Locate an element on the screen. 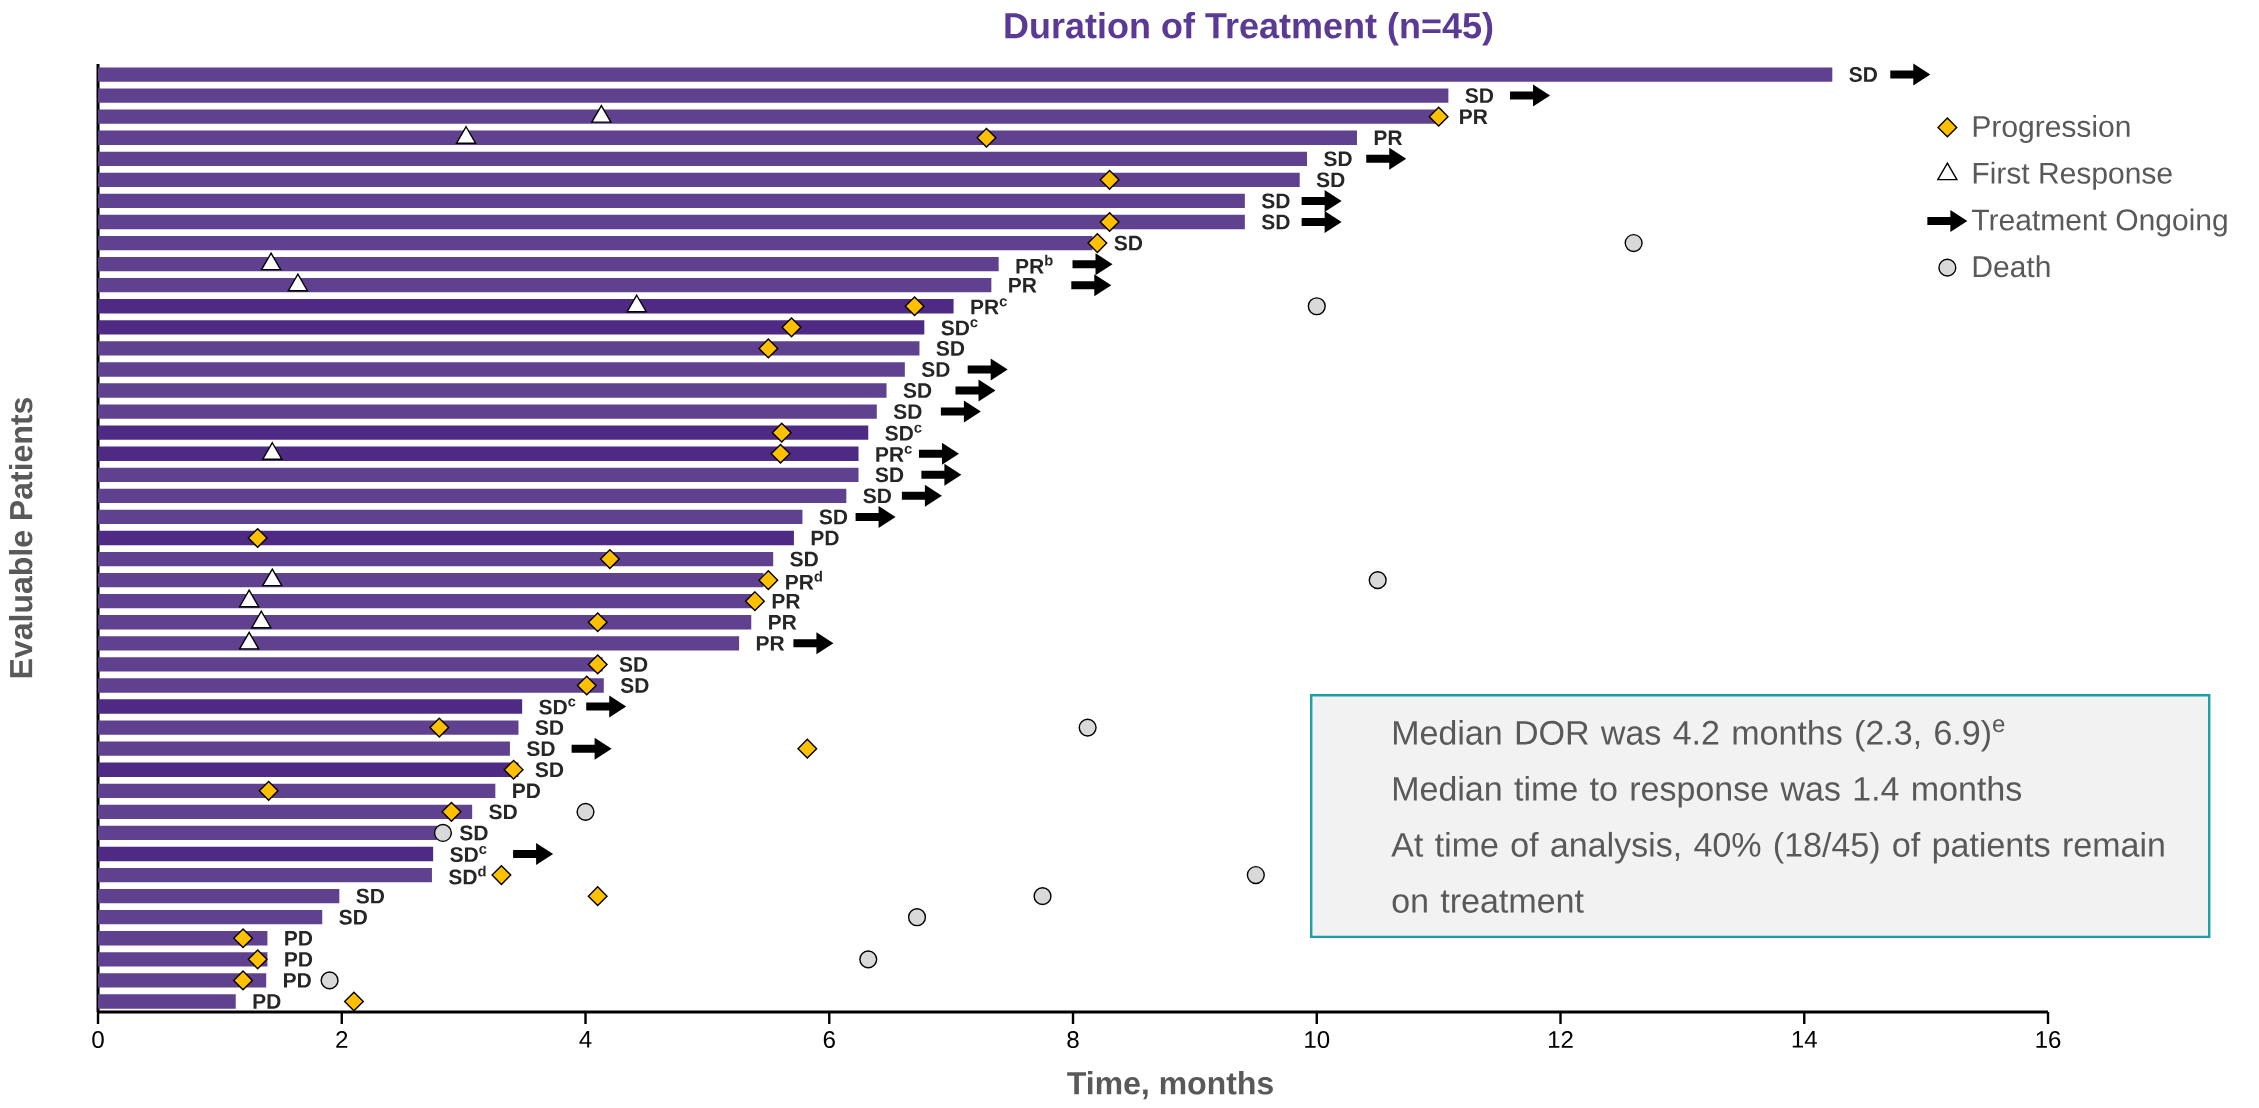  x-tick-label: 16 is located at coordinates (2048, 1040).